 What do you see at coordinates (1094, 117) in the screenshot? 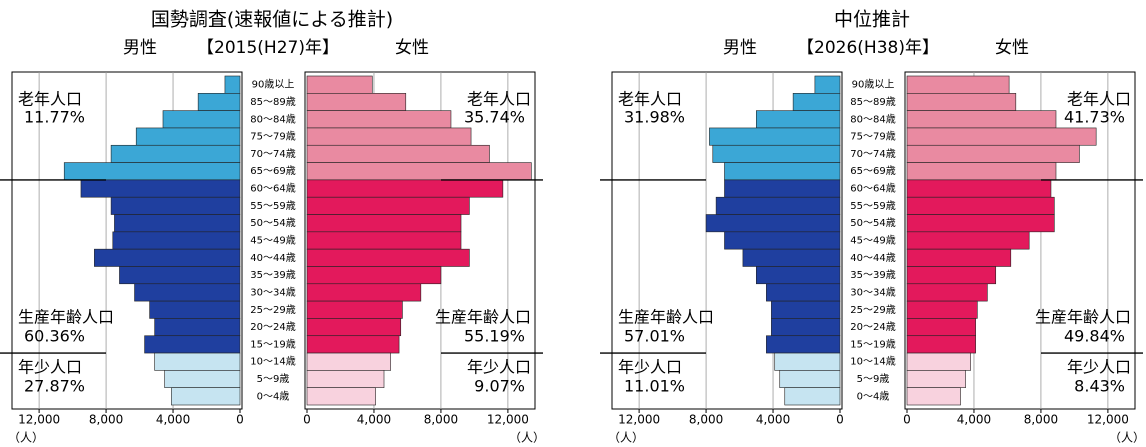
I see `group-share: 41.73%` at bounding box center [1094, 117].